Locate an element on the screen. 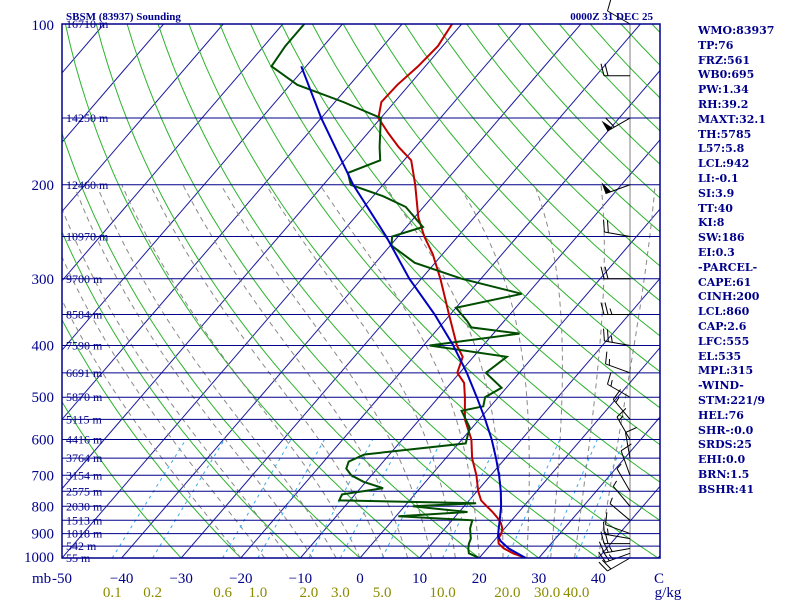 This screenshot has width=800, height=600. mixing-ratio-label: 20.0 is located at coordinates (507, 592).